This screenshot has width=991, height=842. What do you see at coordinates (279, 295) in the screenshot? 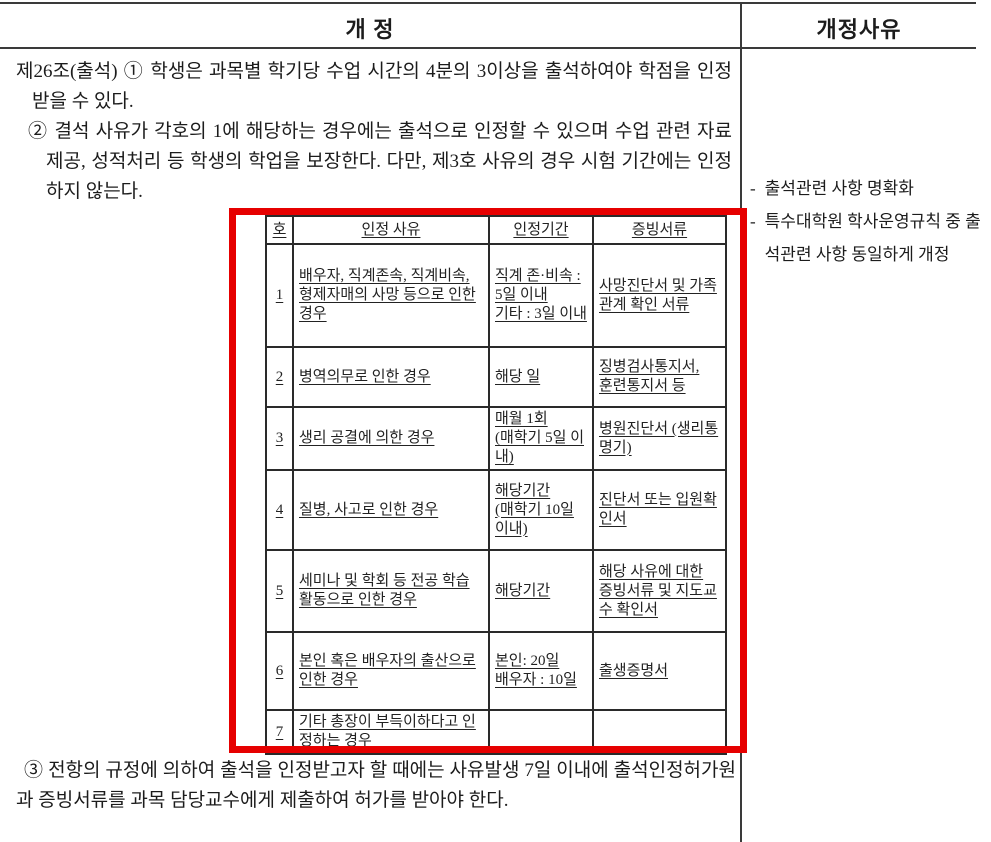
I see `cell-no: 1` at bounding box center [279, 295].